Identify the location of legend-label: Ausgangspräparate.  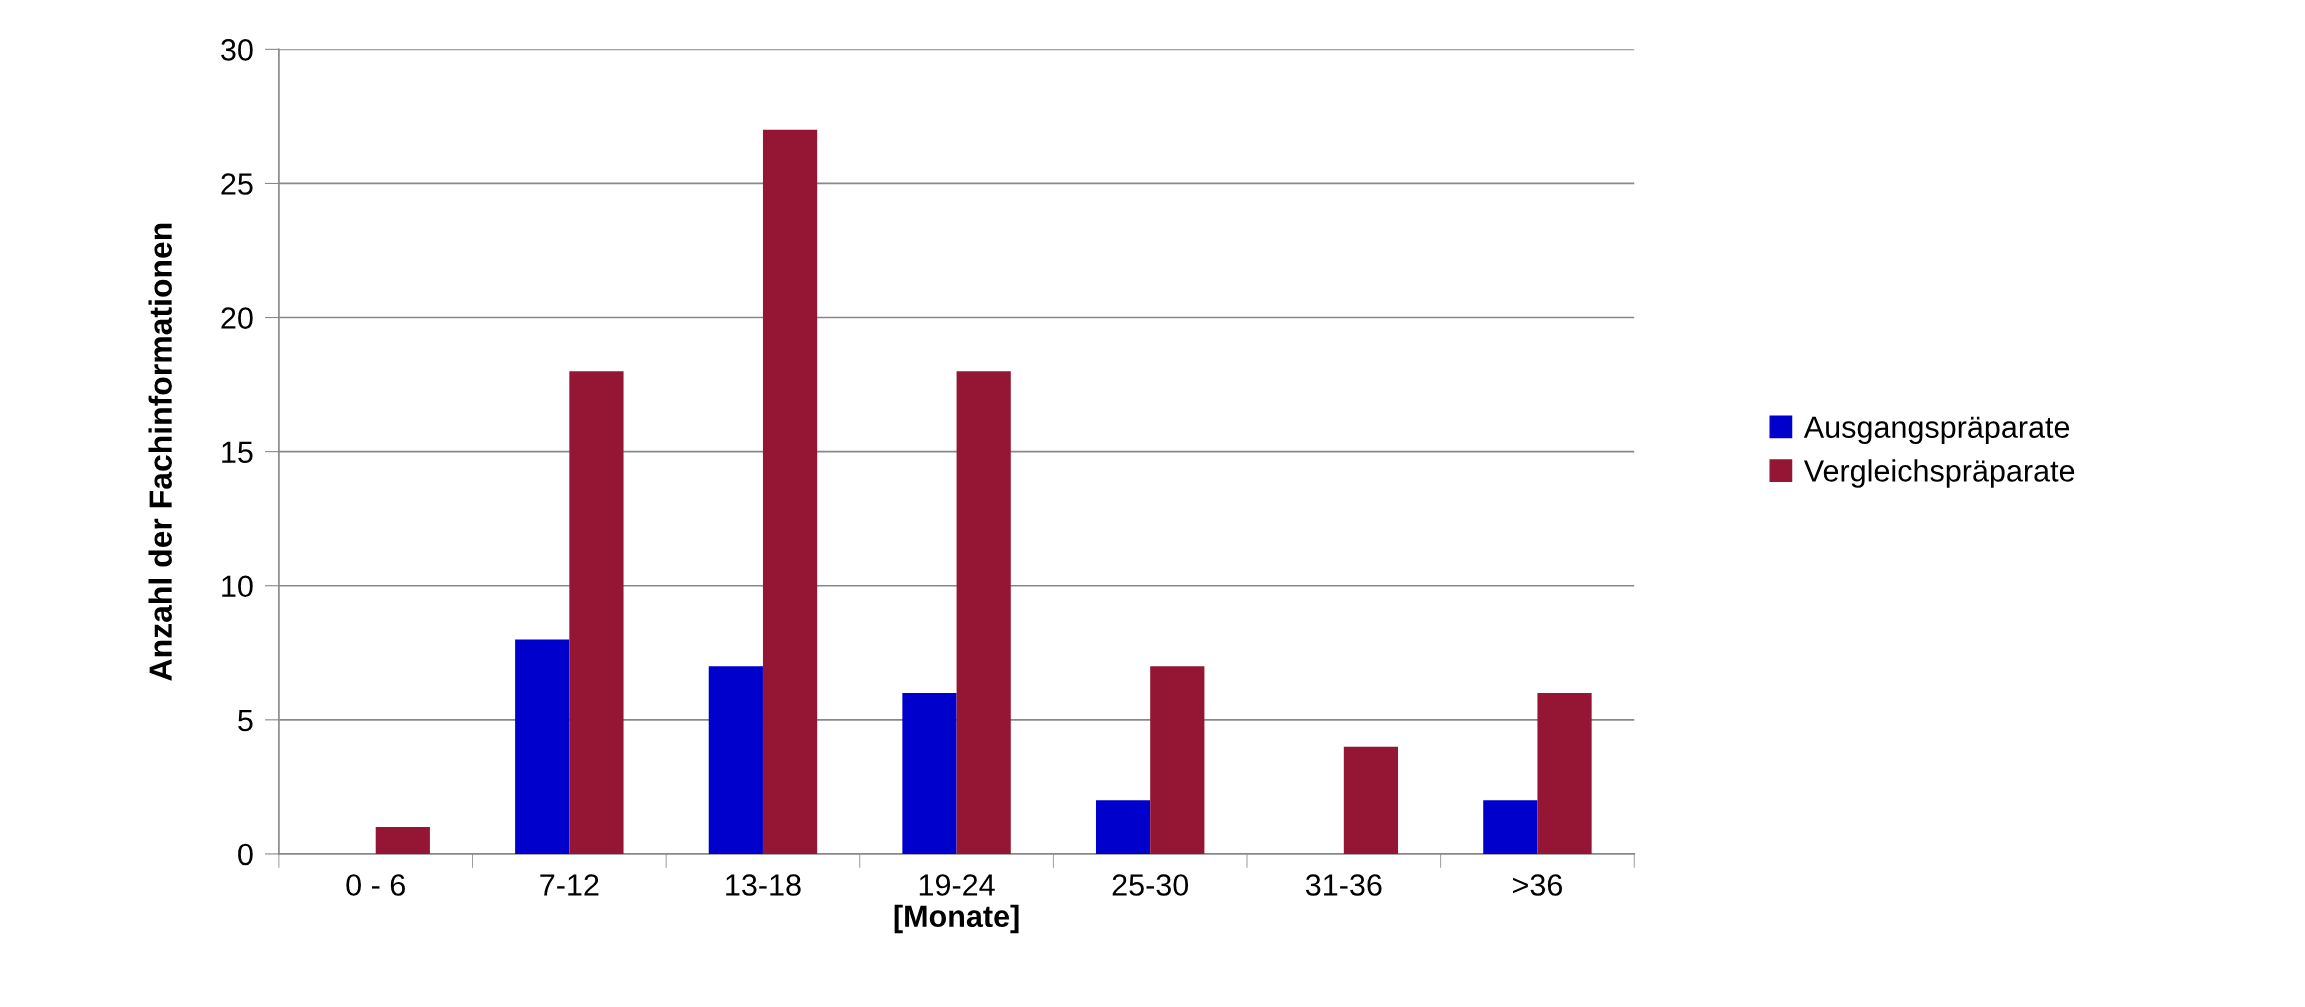
(1936, 430).